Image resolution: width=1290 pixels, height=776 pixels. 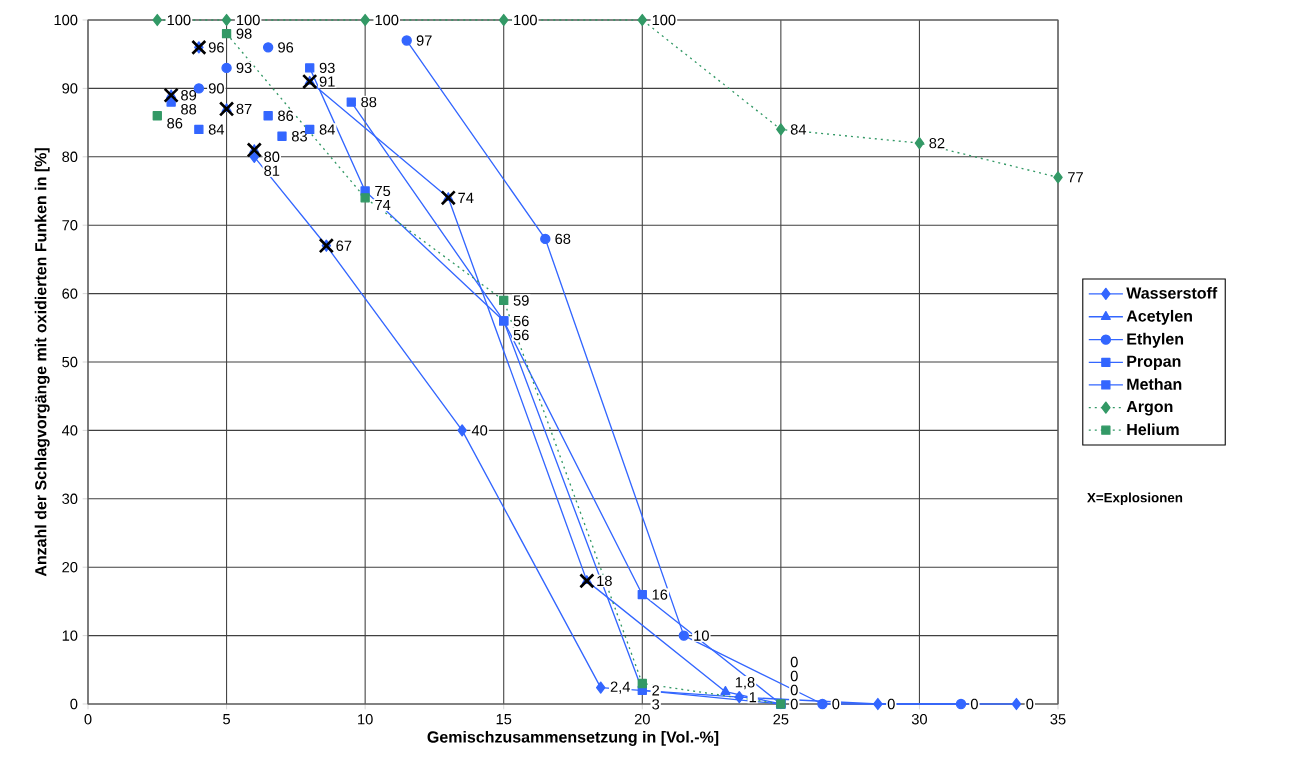 I want to click on data-label: 80, so click(x=272, y=156).